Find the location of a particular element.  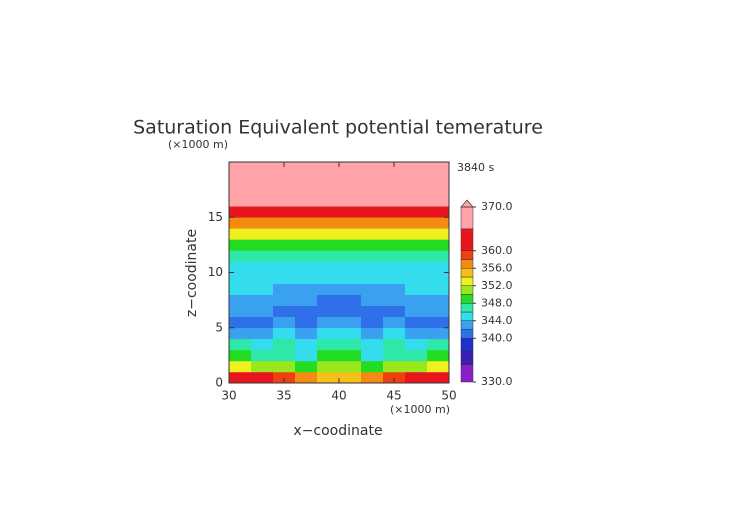

y-unit: (×1000 m) is located at coordinates (198, 144).